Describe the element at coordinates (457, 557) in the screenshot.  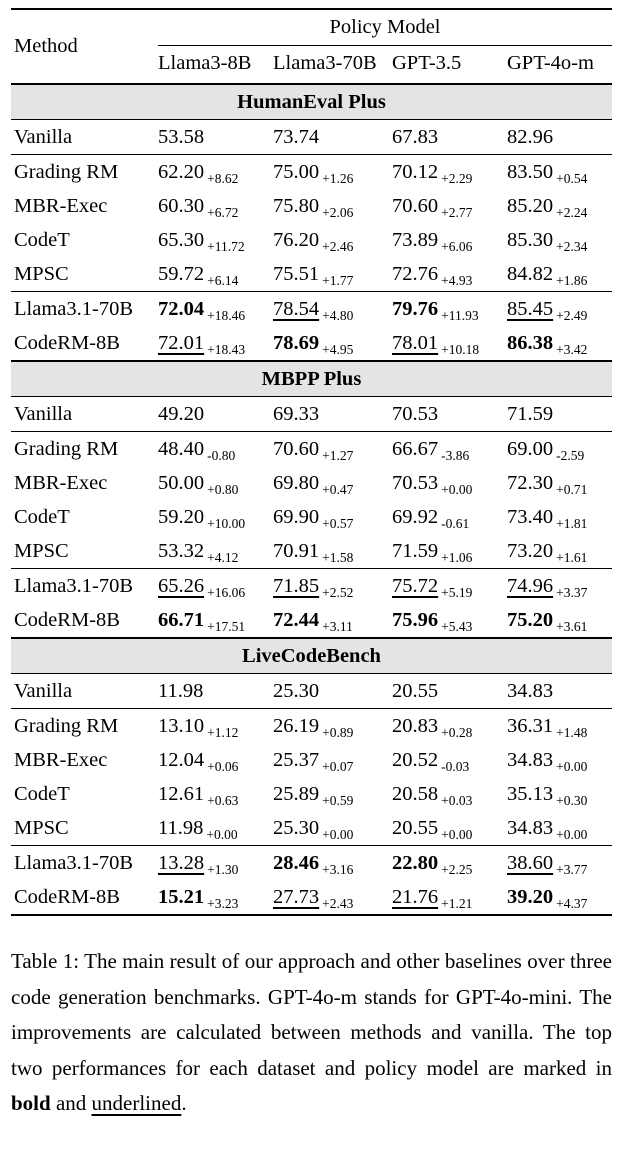
I see `delta-subscript: +1.06` at that location.